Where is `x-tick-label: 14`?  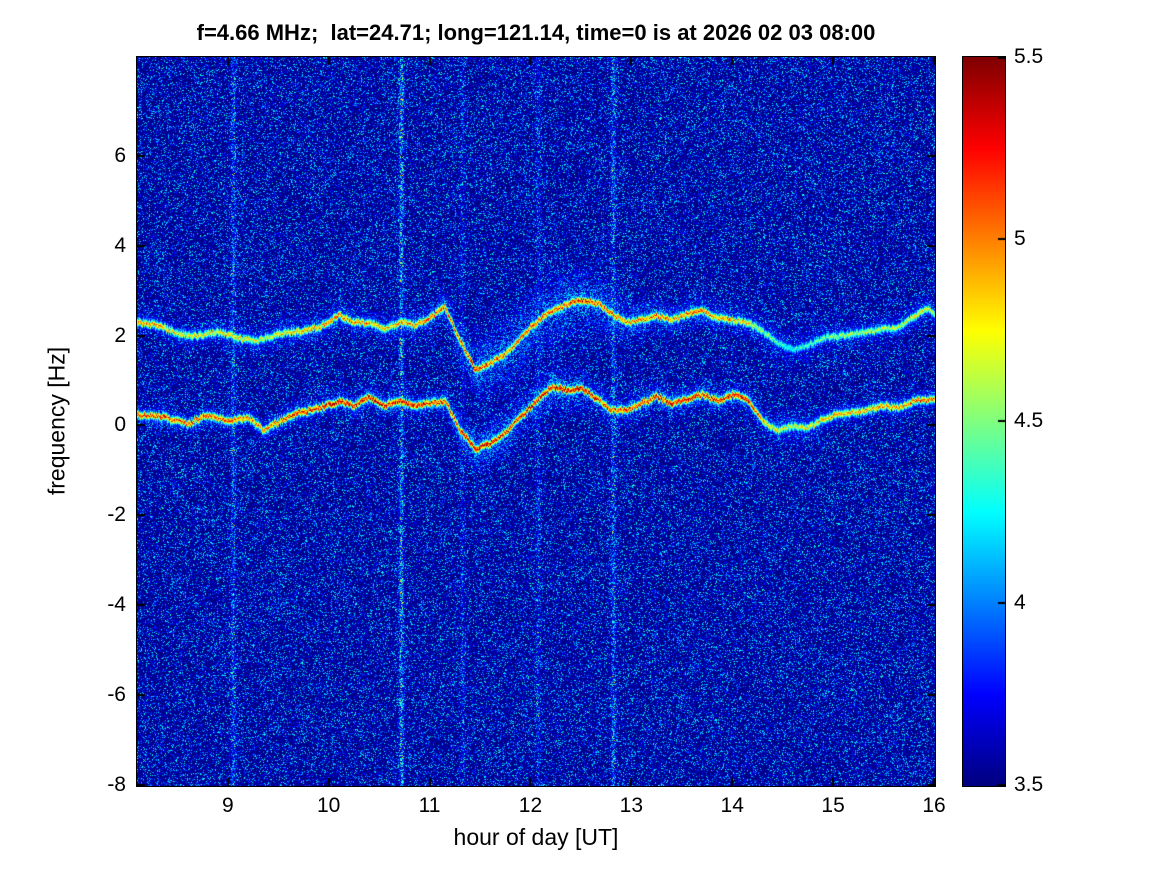
x-tick-label: 14 is located at coordinates (732, 805).